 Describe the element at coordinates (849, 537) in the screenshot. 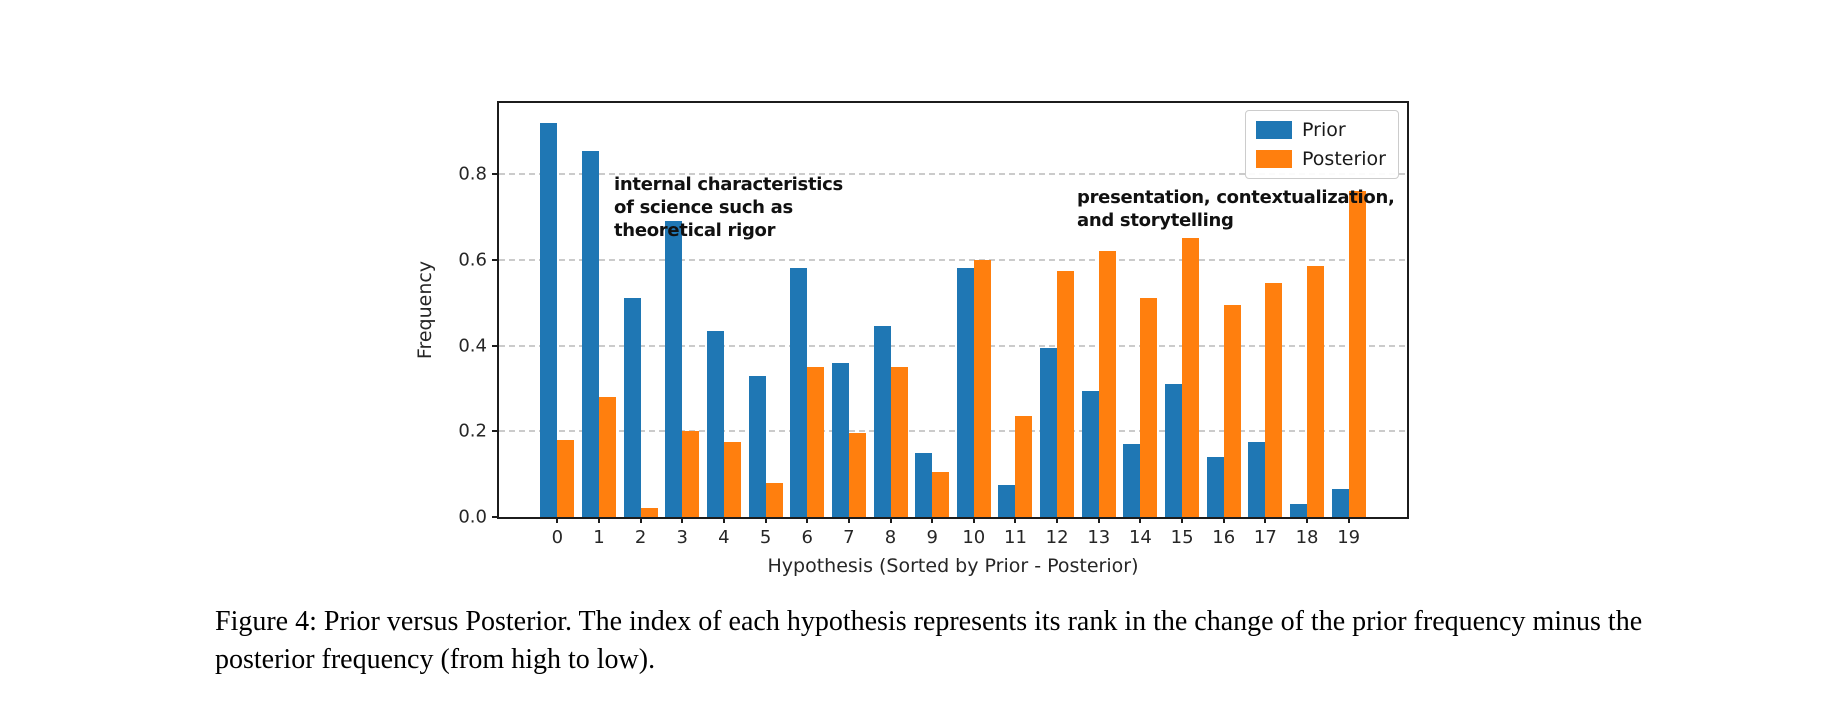

I see `x-tick-label-7: 7` at that location.